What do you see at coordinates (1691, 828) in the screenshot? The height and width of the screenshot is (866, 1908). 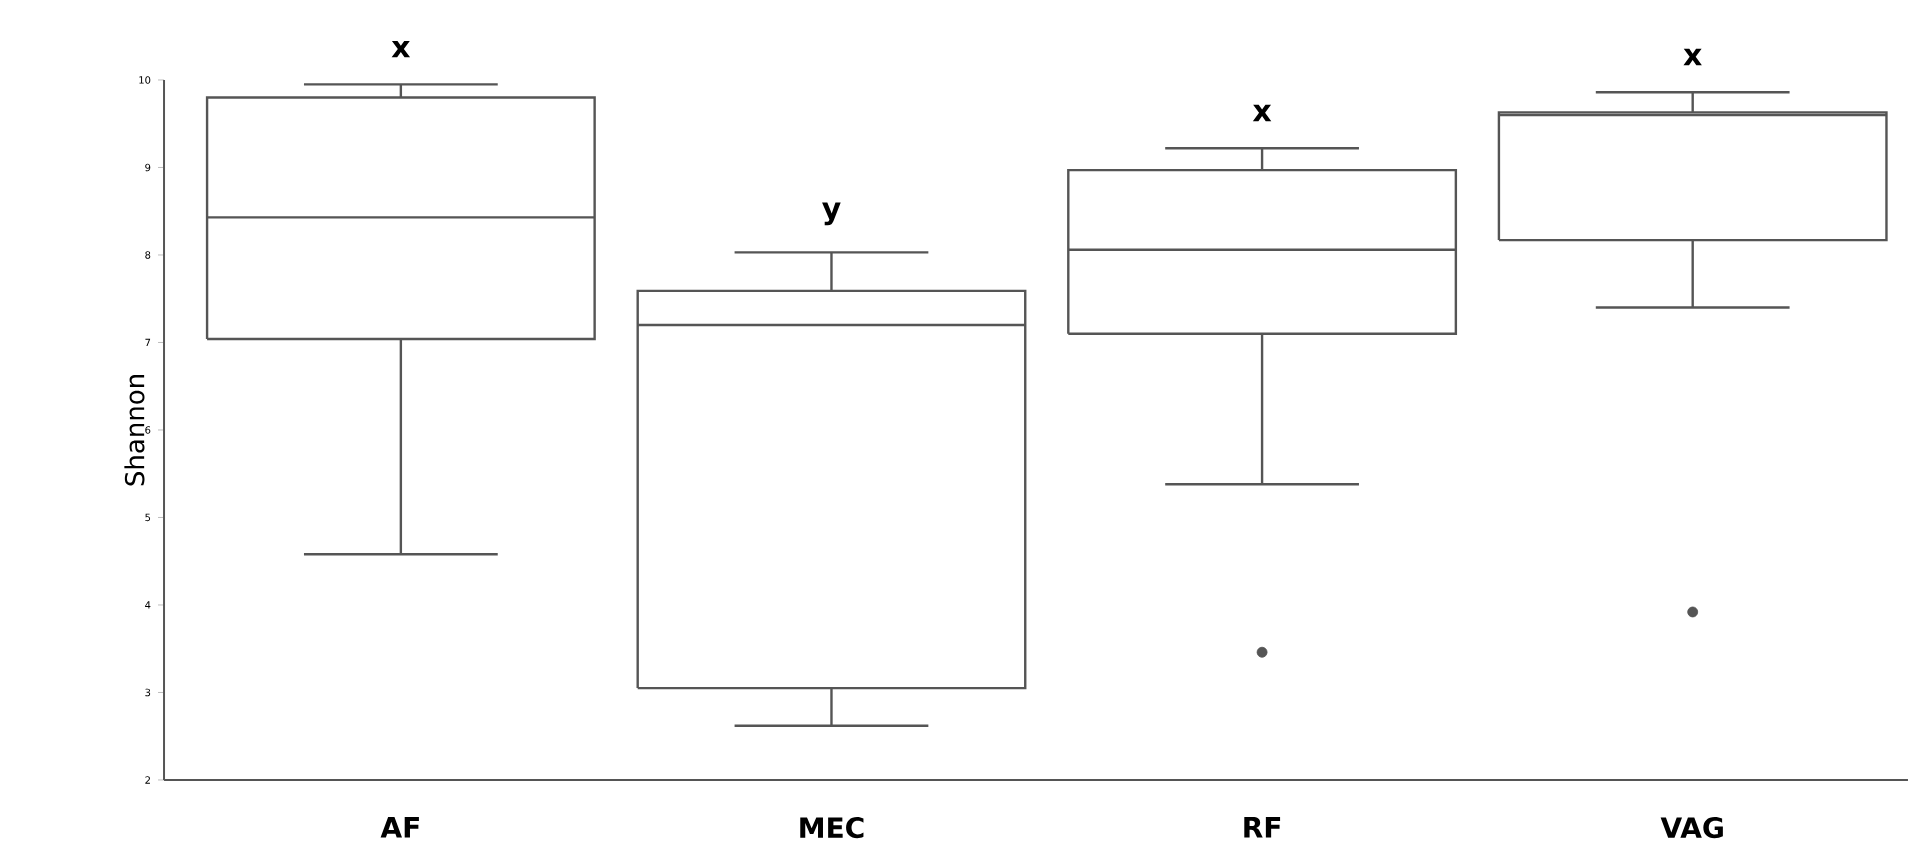 I see `x-tick-label: VAG` at bounding box center [1691, 828].